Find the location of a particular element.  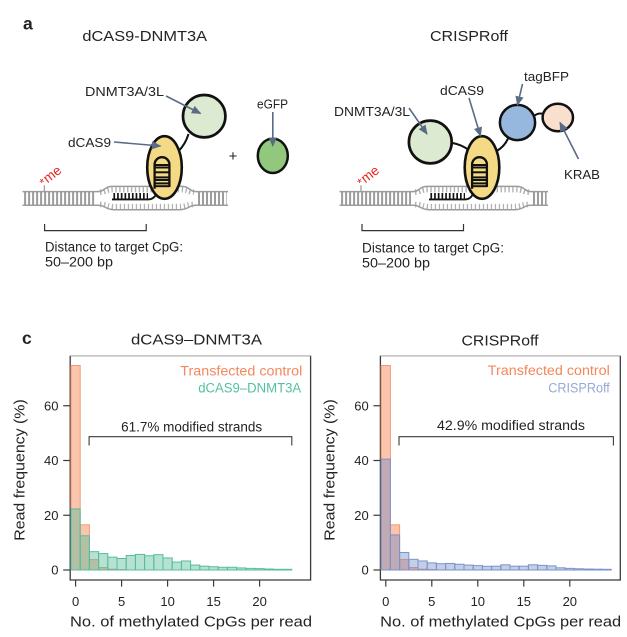

svg-text: a is located at coordinates (28, 24).